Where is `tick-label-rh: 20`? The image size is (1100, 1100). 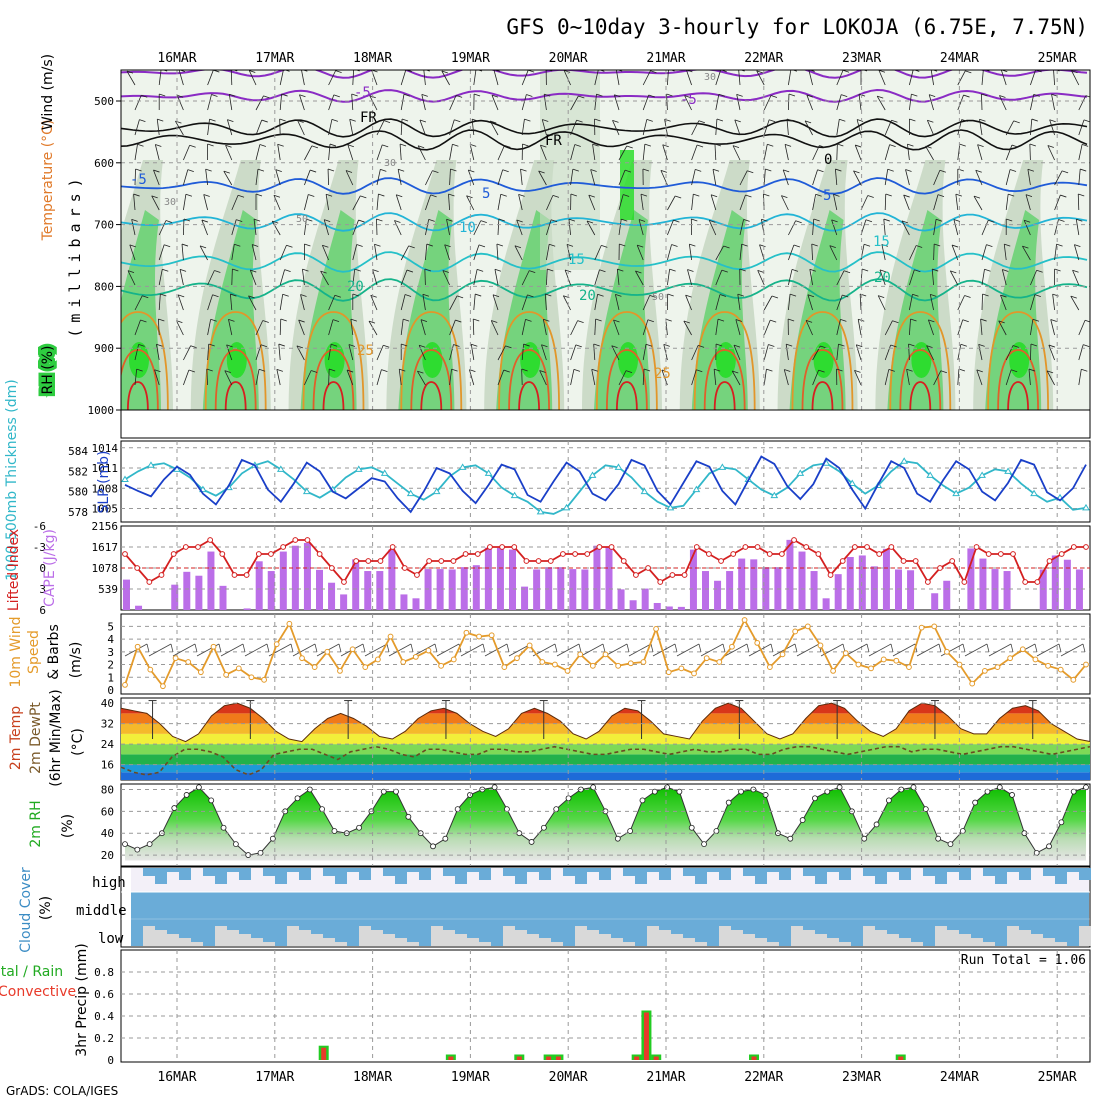
tick-label-rh: 20 is located at coordinates (107, 855).